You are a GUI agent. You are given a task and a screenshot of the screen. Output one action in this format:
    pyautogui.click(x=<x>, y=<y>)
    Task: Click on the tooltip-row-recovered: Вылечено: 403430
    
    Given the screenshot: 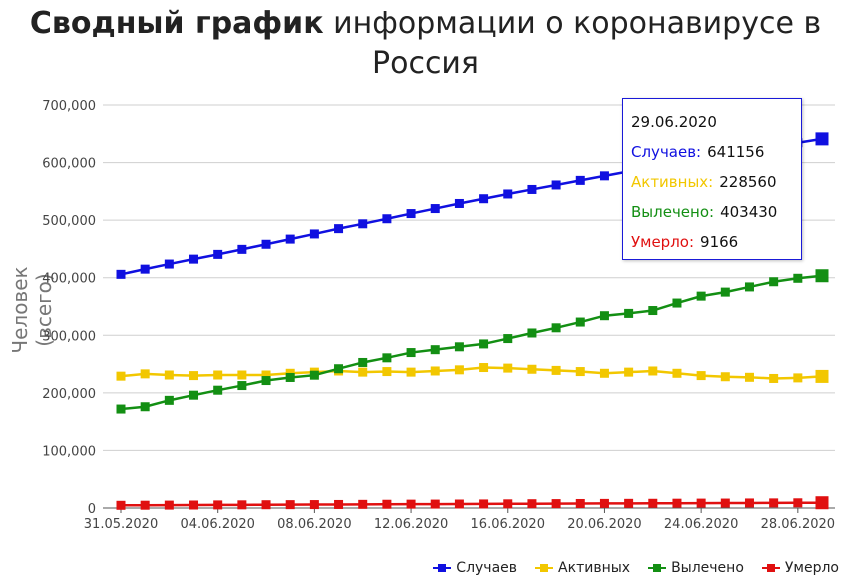 What is the action you would take?
    pyautogui.click(x=712, y=212)
    